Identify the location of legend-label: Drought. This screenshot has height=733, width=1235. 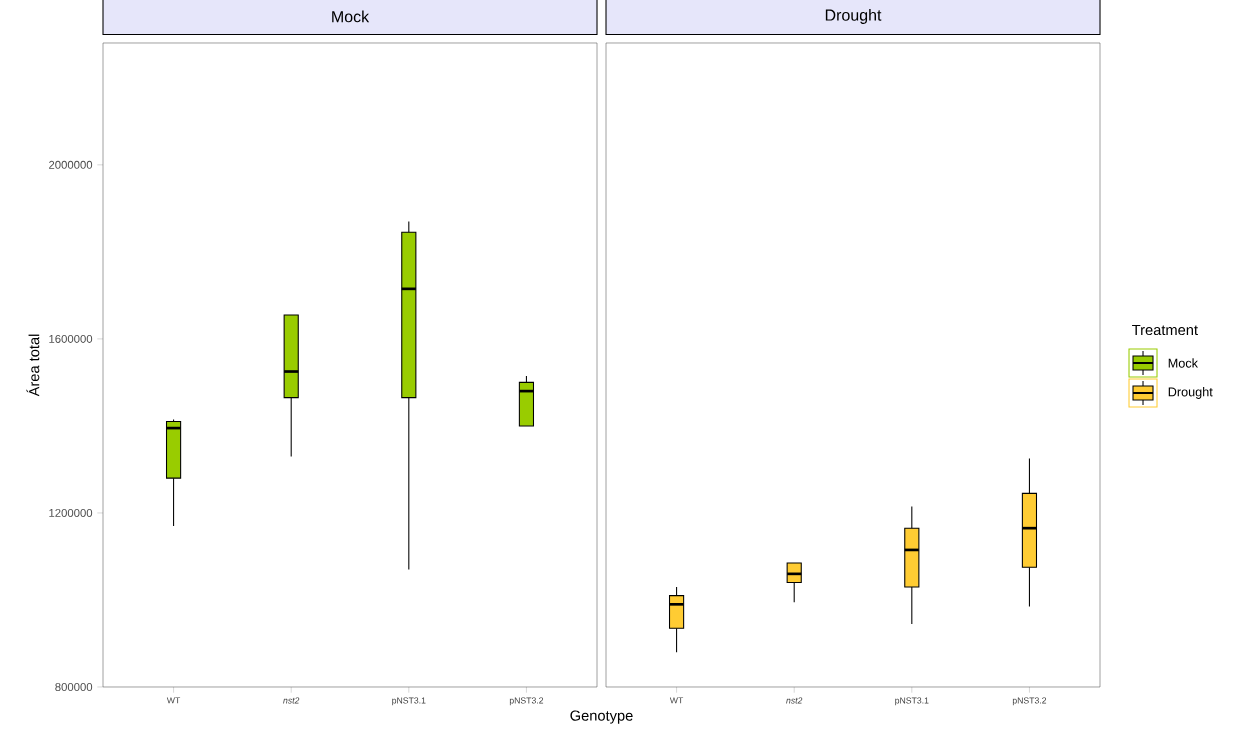
(1190, 393).